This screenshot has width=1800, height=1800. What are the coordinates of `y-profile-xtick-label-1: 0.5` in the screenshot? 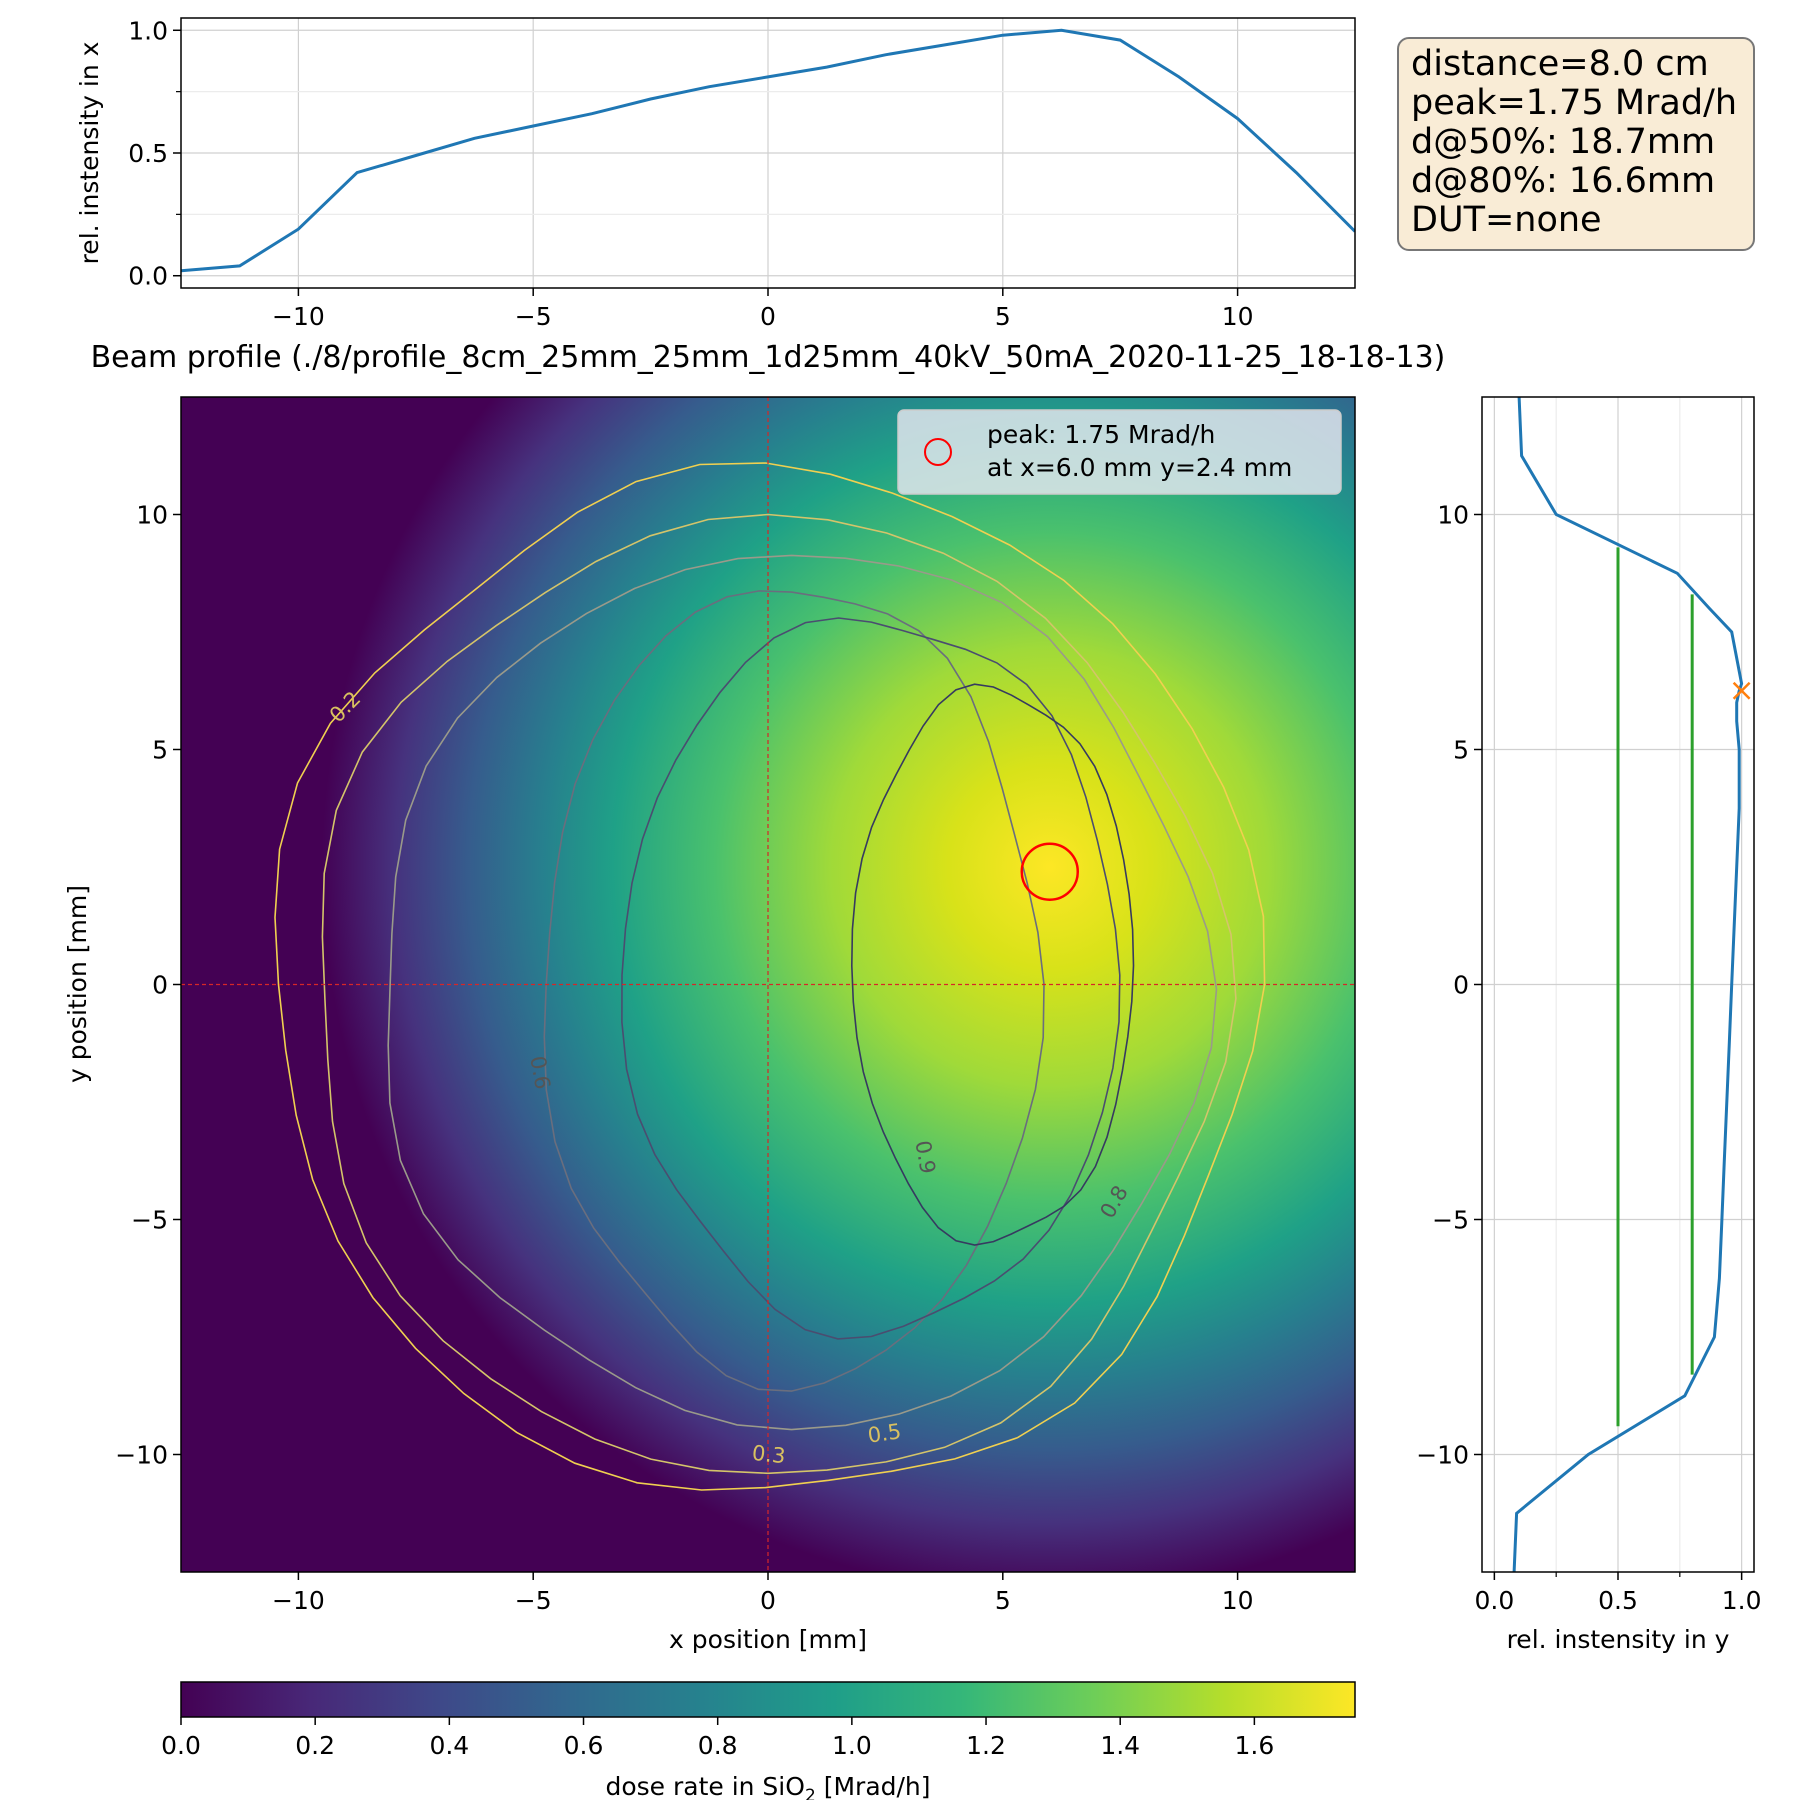 It's located at (1618, 1600).